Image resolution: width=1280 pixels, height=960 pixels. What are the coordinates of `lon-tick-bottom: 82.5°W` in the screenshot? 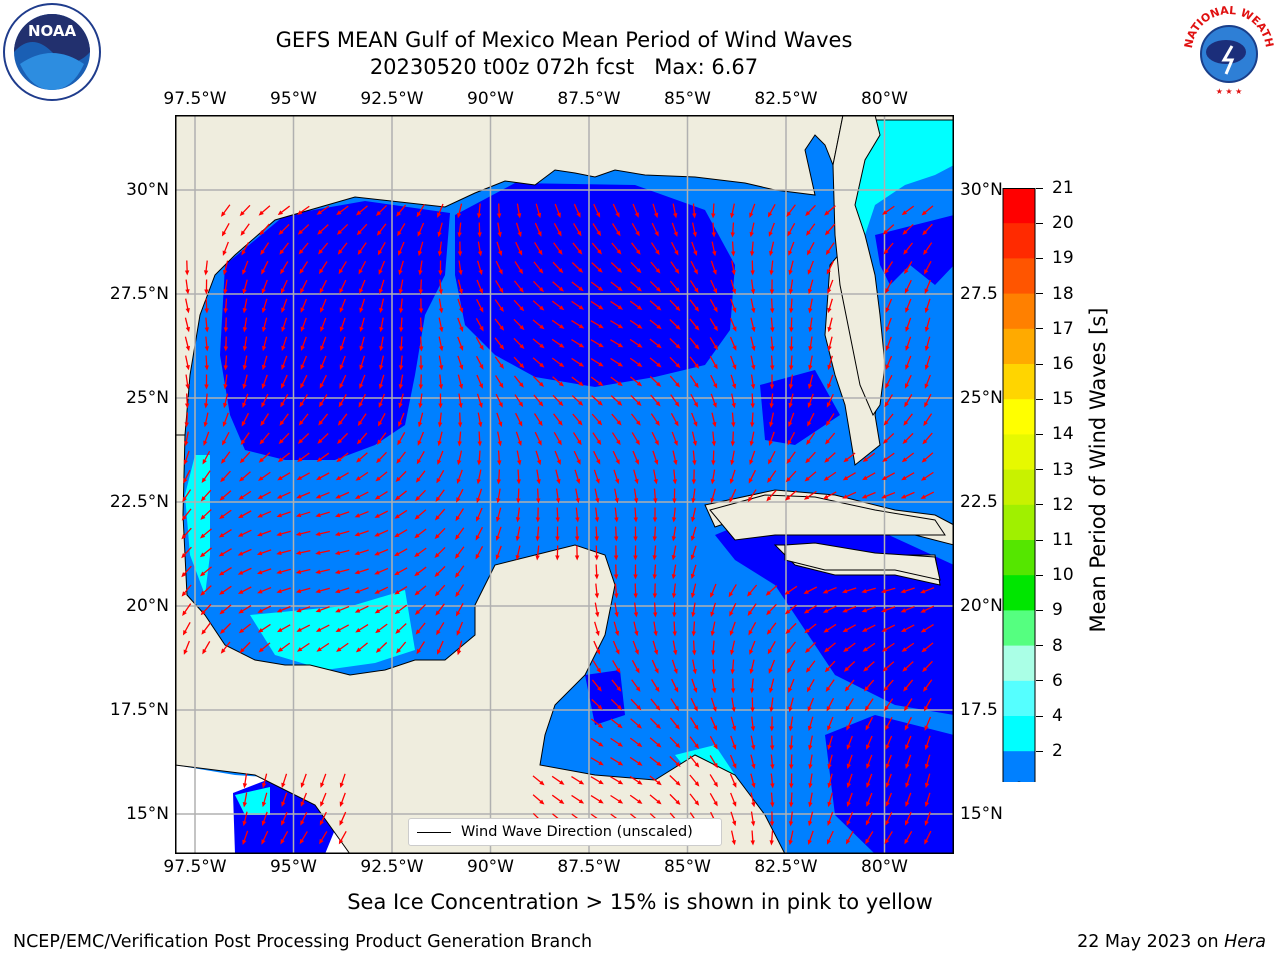 It's located at (786, 867).